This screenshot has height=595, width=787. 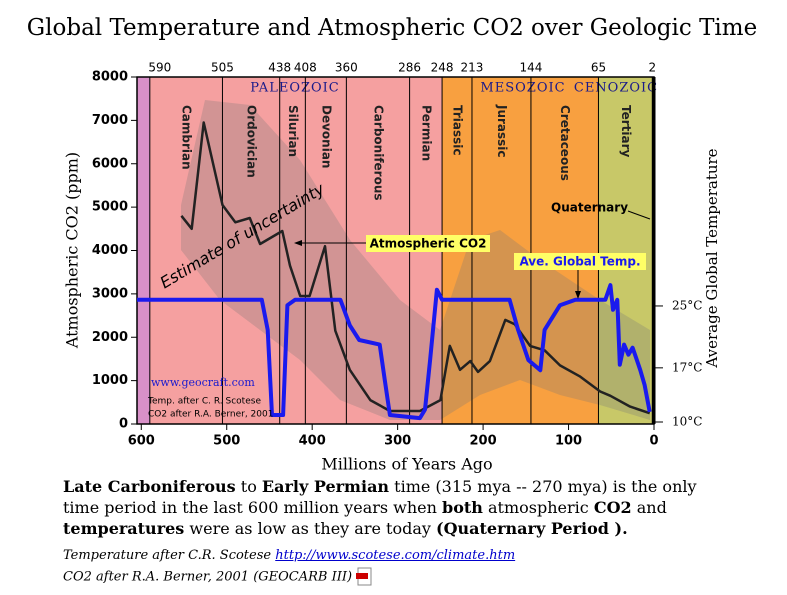 I want to click on era-label: CENOZOIC, so click(x=616, y=88).